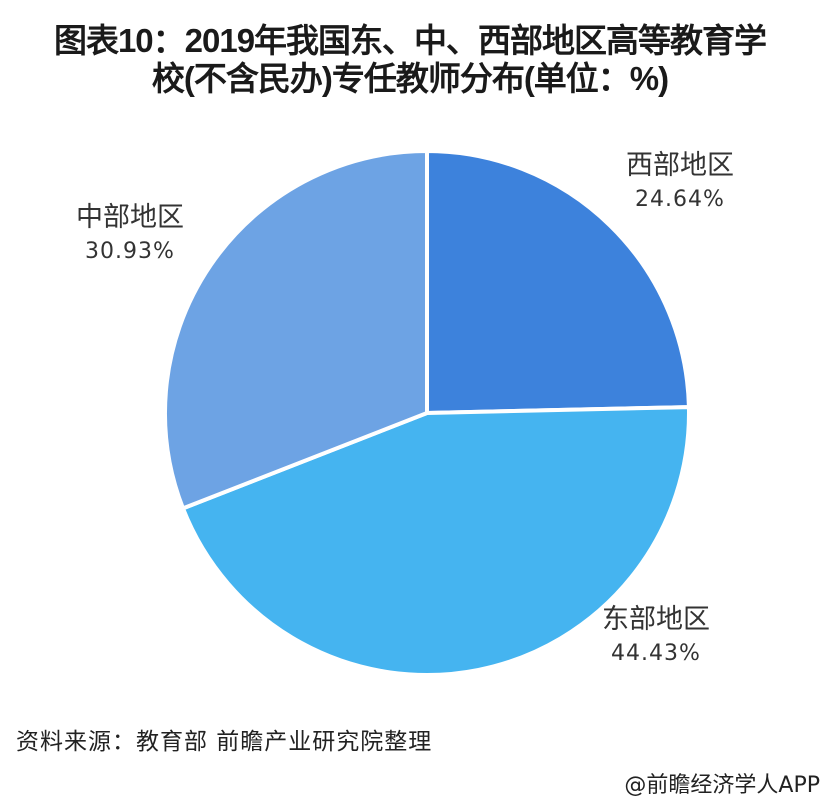 The height and width of the screenshot is (802, 820). Describe the element at coordinates (680, 199) in the screenshot. I see `label-west-value: 24.64%` at that location.